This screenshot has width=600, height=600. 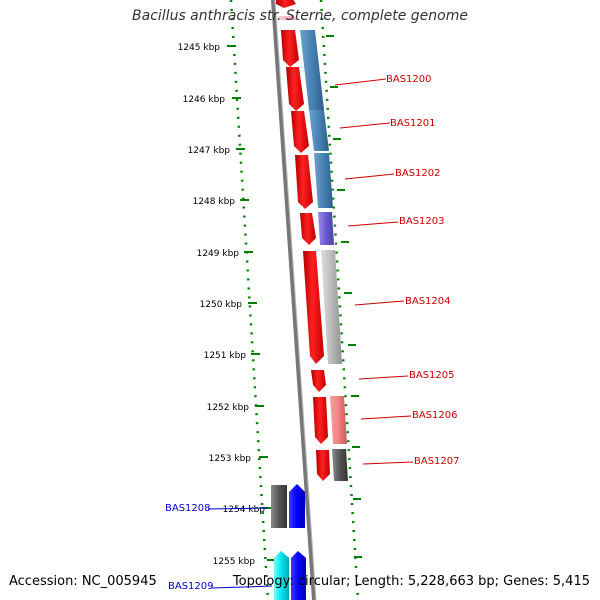 What do you see at coordinates (225, 356) in the screenshot?
I see `kbp-tick-label: 1251 kbp` at bounding box center [225, 356].